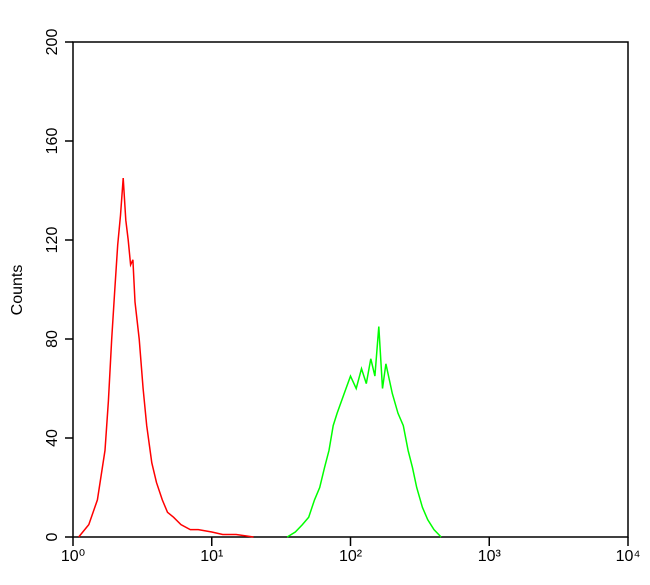 The height and width of the screenshot is (585, 650). What do you see at coordinates (52, 438) in the screenshot?
I see `y-tick-label: 40` at bounding box center [52, 438].